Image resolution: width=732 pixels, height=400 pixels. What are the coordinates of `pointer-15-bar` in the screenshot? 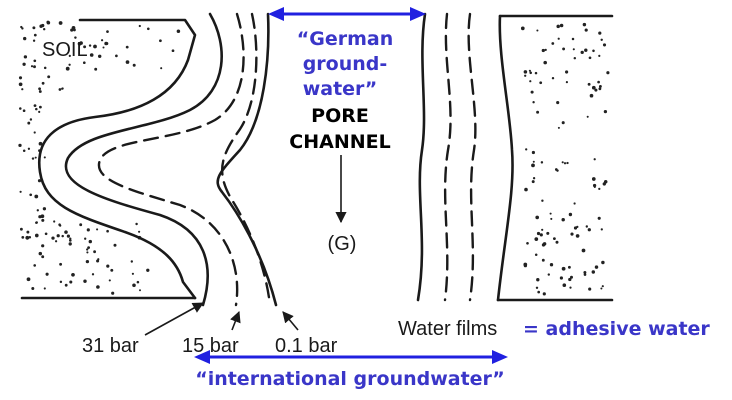 It's located at (235, 320).